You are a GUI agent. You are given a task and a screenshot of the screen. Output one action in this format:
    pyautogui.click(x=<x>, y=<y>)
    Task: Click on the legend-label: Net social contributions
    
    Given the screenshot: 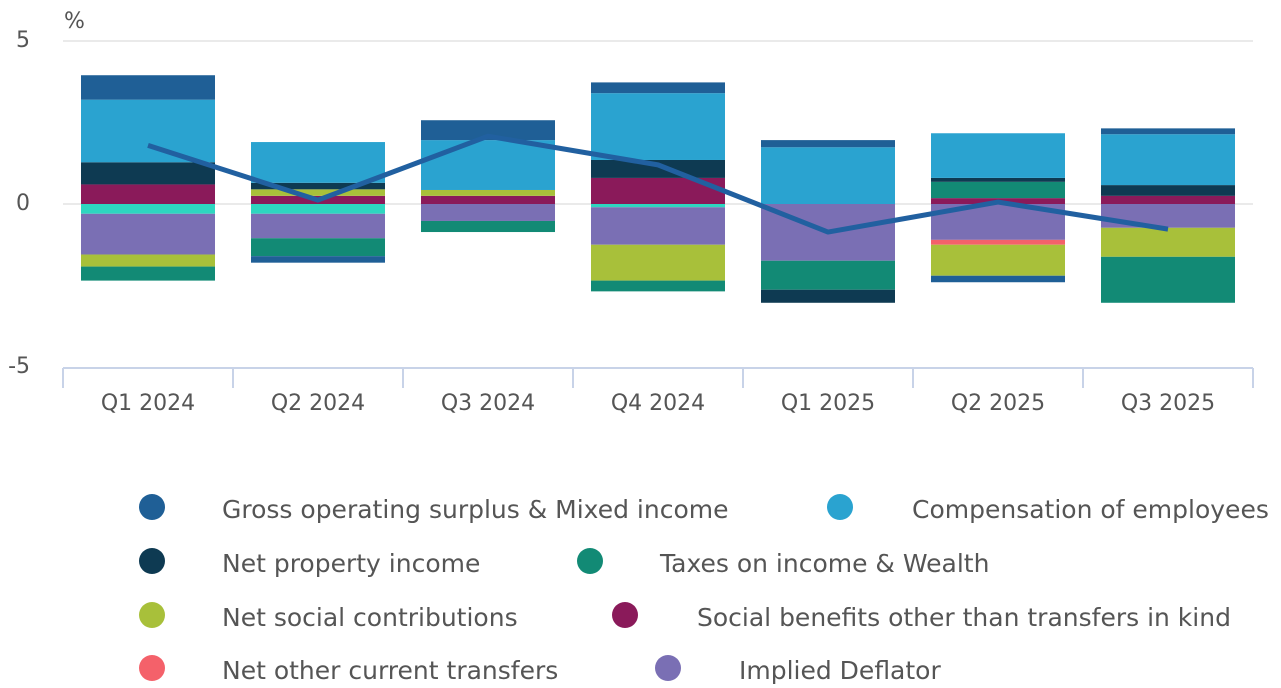 What is the action you would take?
    pyautogui.click(x=370, y=617)
    